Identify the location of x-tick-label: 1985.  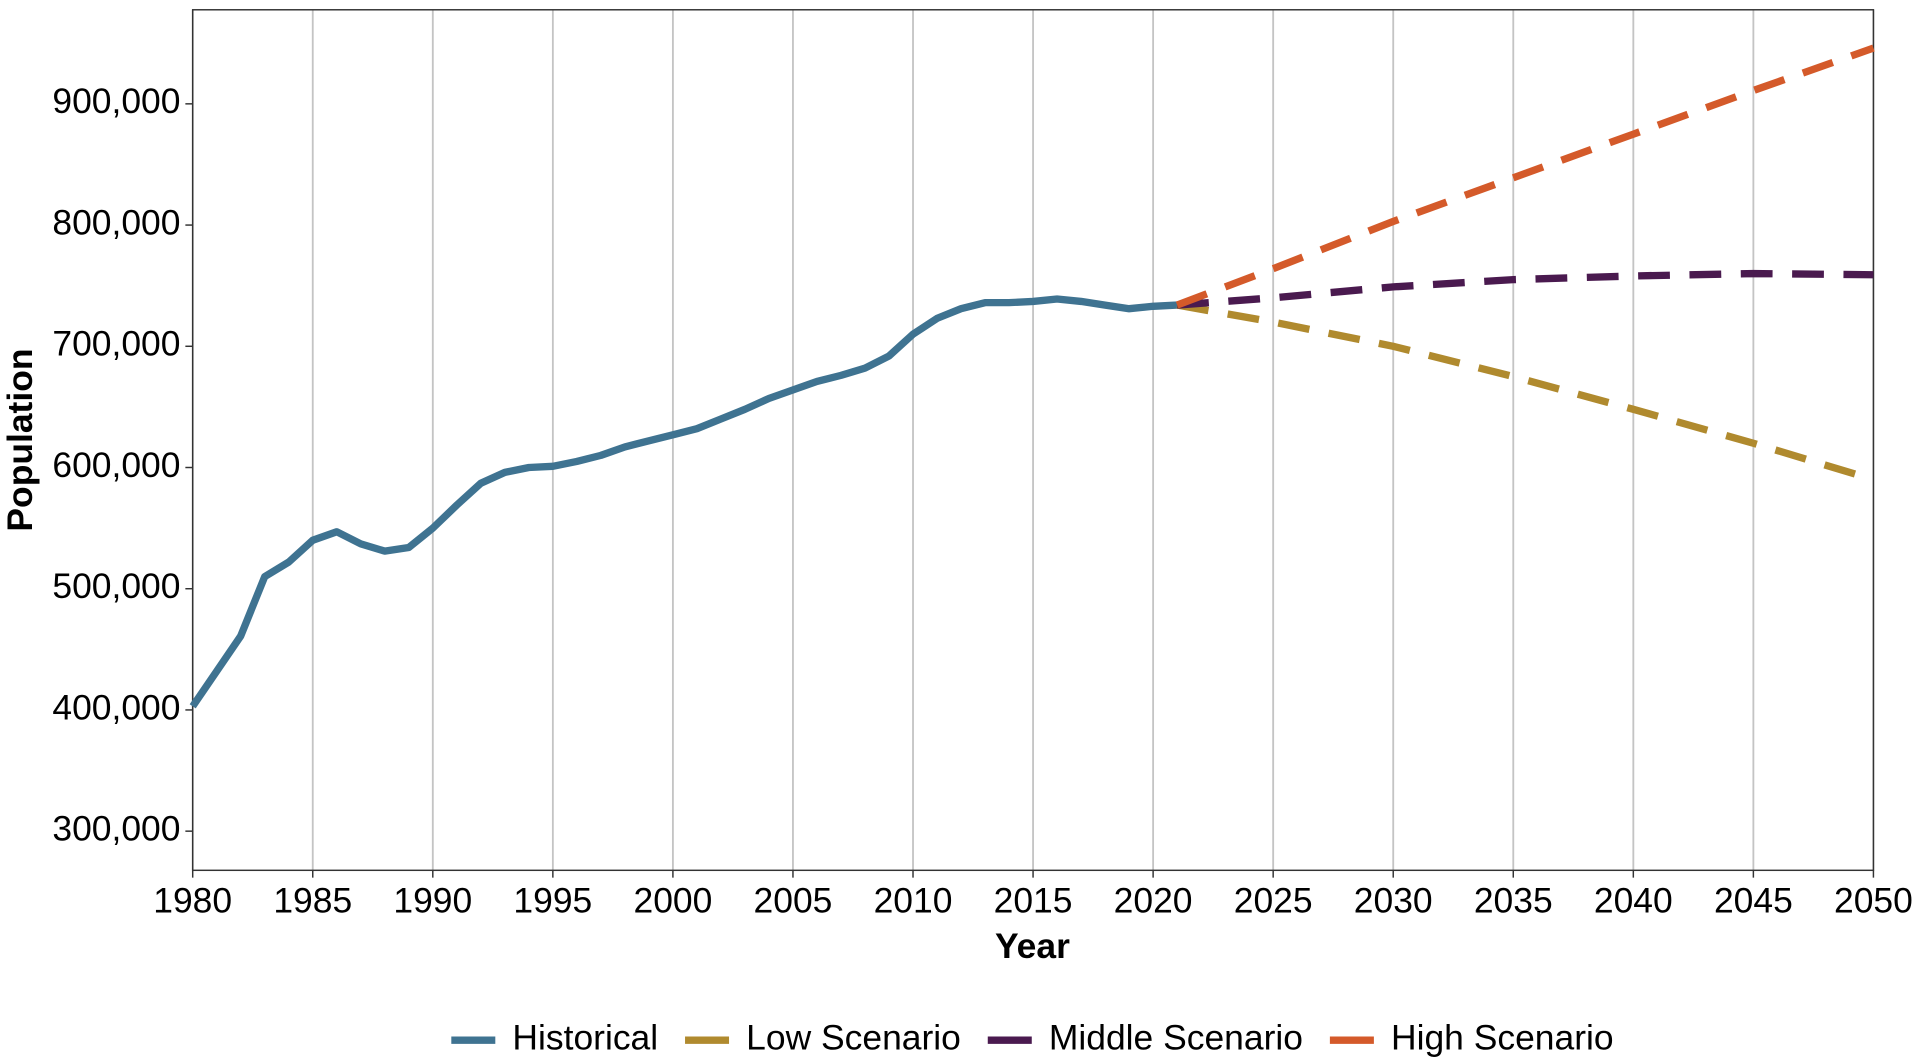
(312, 901).